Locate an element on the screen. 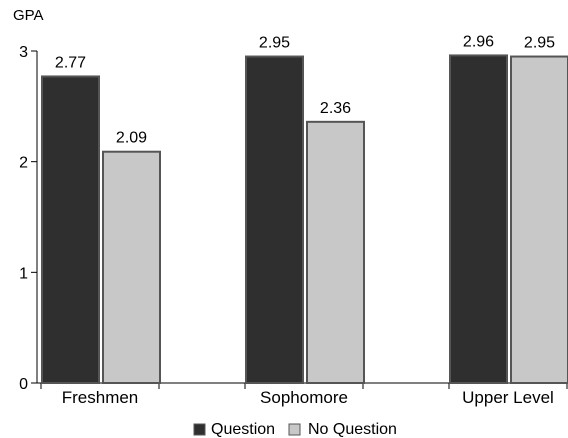  x-tick-label: Sophomore is located at coordinates (304, 397).